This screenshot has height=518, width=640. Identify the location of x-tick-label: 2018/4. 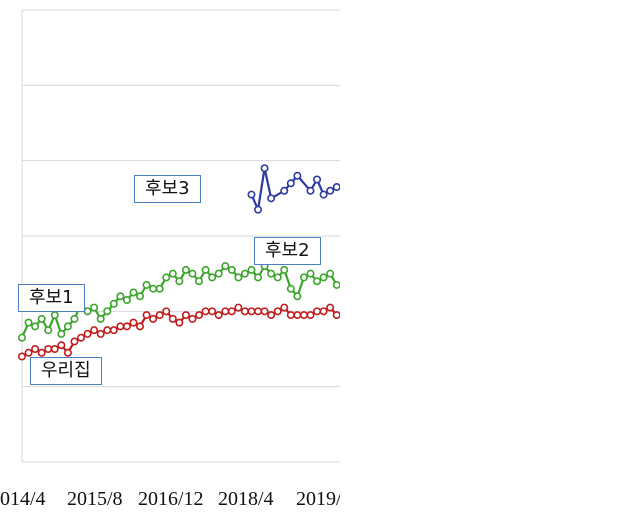
(246, 499).